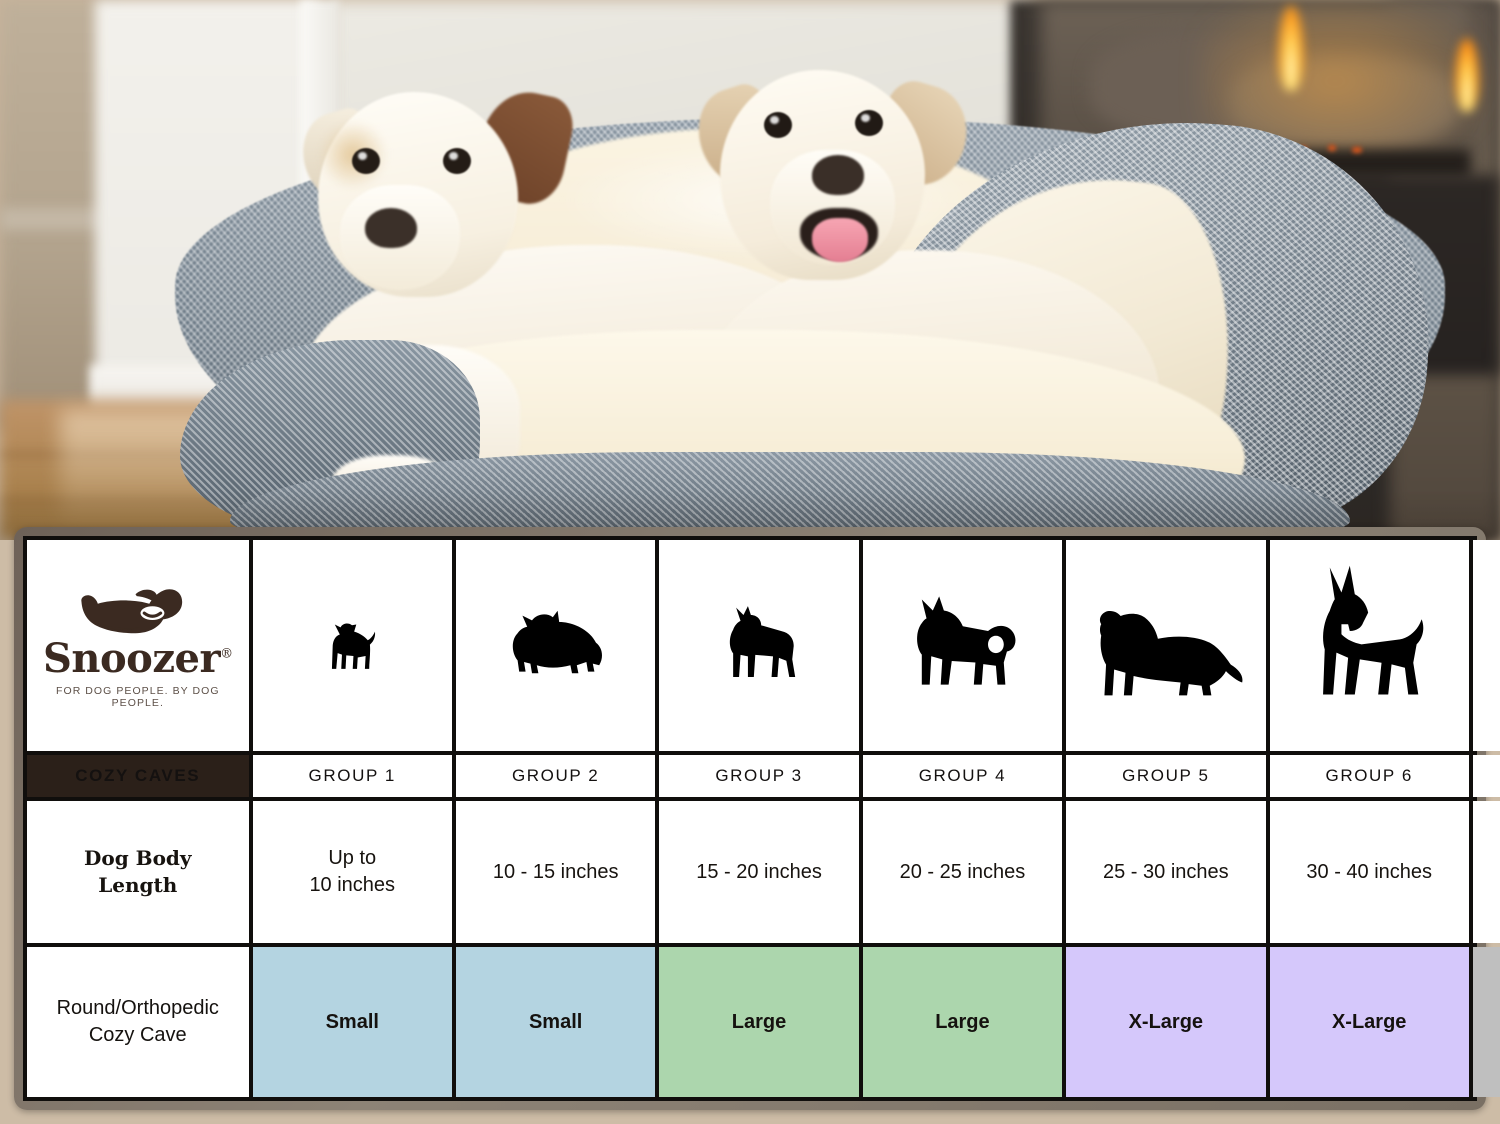 The height and width of the screenshot is (1124, 1500). What do you see at coordinates (1486, 872) in the screenshot?
I see `body-length-group-7: 40 - 50 inches` at bounding box center [1486, 872].